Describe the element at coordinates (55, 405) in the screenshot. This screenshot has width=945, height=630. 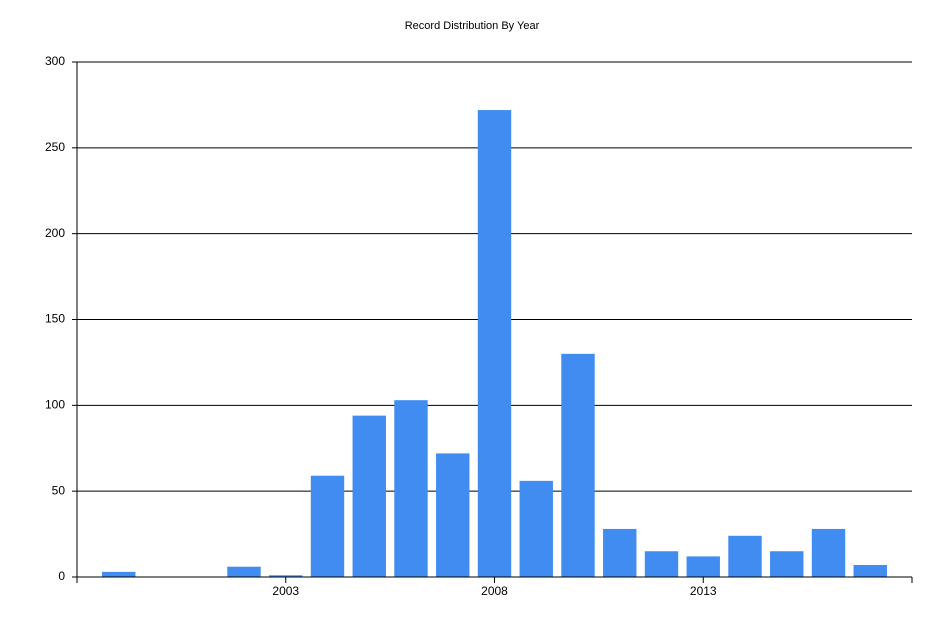
I see `y-tick-label: 100` at that location.